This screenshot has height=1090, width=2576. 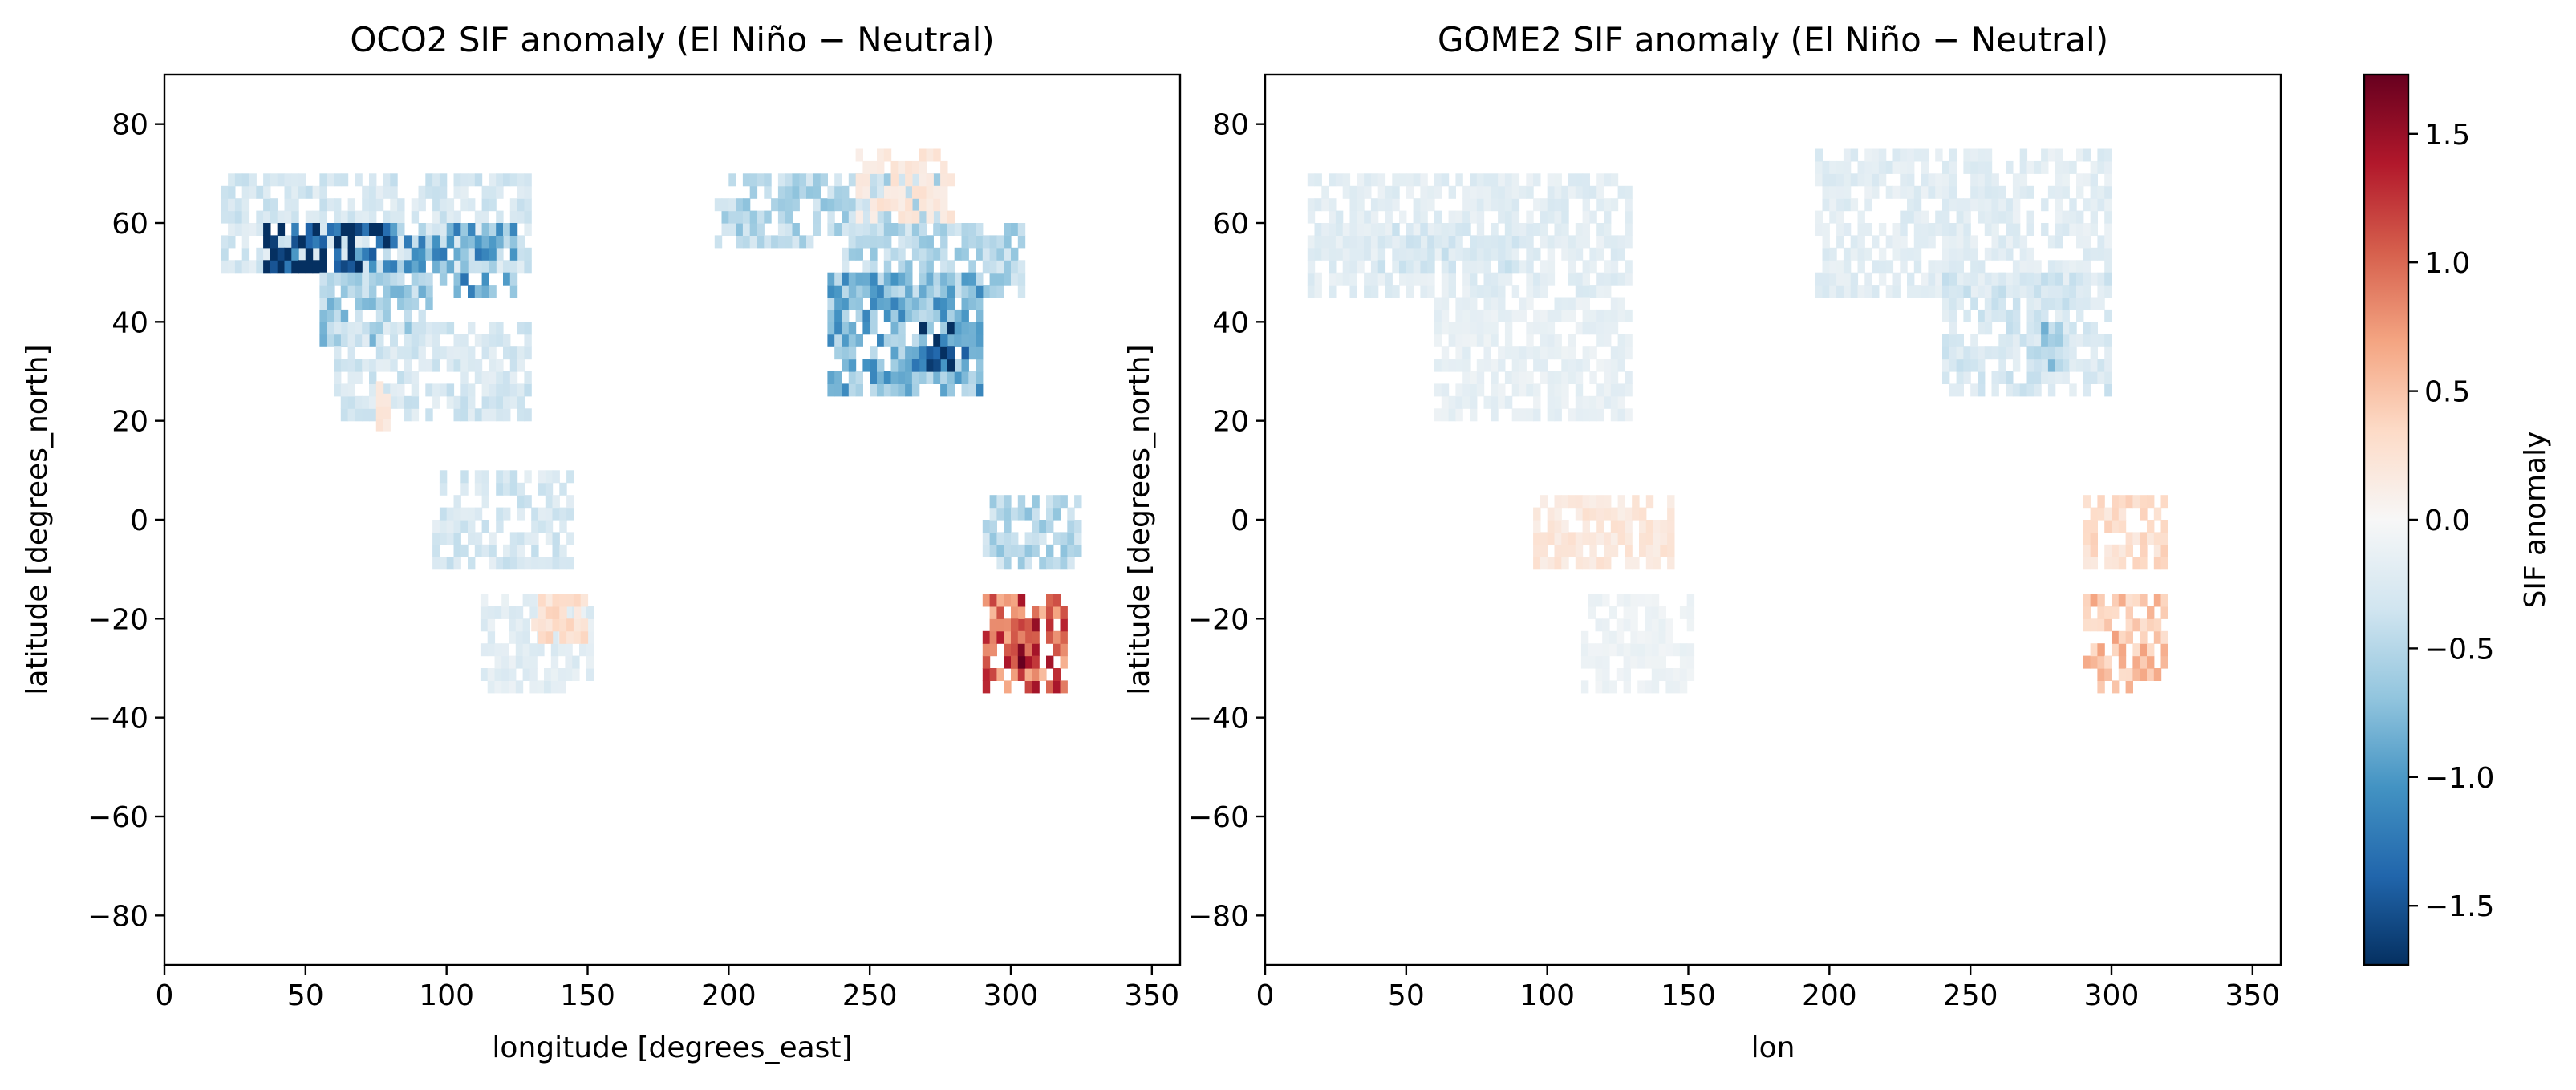 I want to click on x-tick-label: 250, so click(x=870, y=996).